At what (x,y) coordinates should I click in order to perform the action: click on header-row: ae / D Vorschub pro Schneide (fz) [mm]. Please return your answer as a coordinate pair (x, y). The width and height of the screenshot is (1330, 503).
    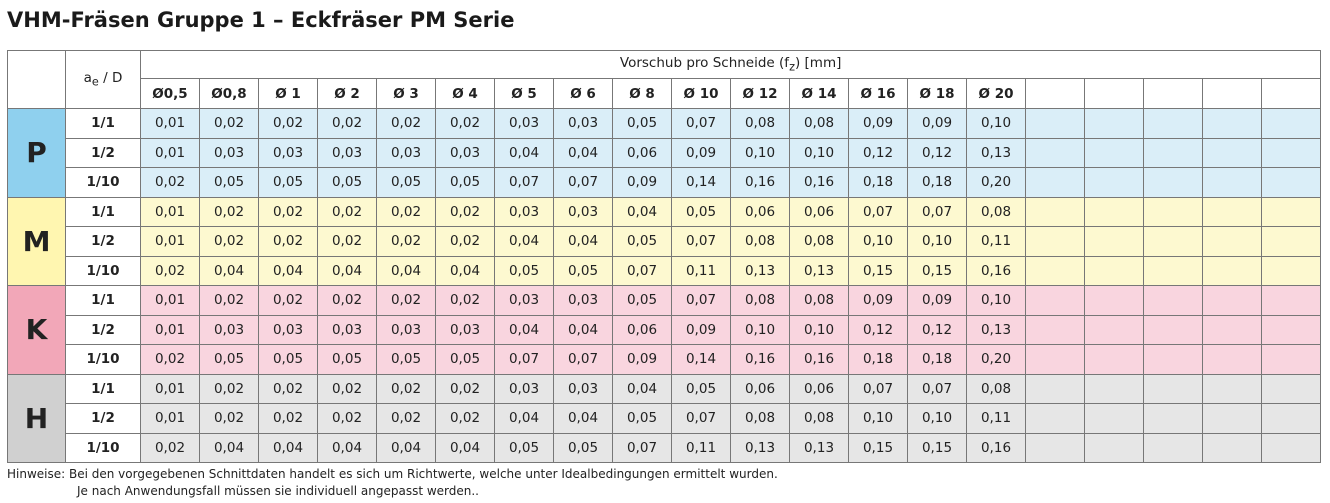
    Looking at the image, I should click on (664, 79).